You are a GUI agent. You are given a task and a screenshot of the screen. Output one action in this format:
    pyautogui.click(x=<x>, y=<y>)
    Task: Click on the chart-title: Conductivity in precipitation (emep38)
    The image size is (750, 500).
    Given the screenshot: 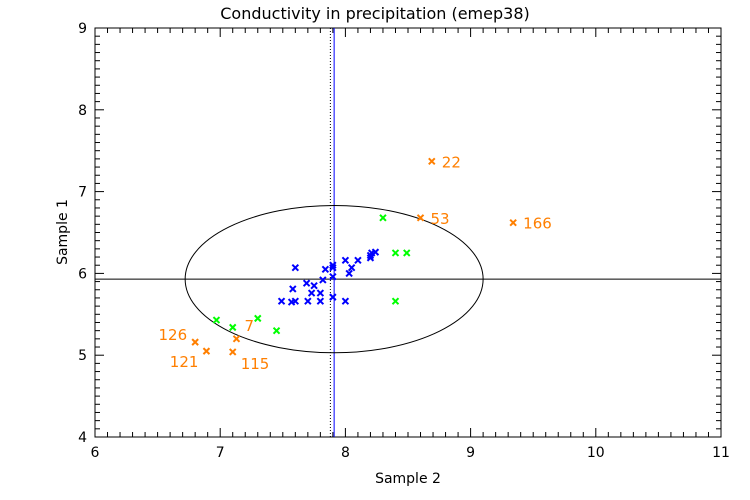 What is the action you would take?
    pyautogui.click(x=374, y=13)
    